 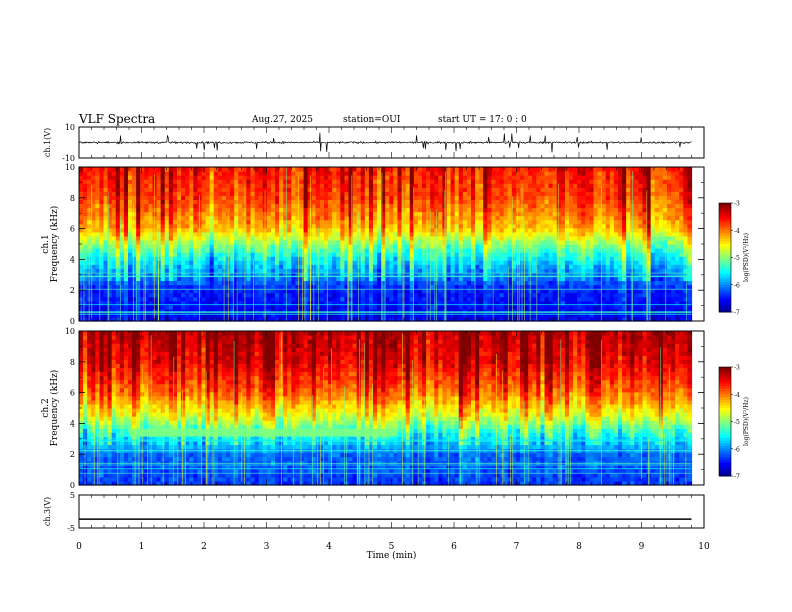 What do you see at coordinates (282, 120) in the screenshot?
I see `date-label: Aug.27, 2025` at bounding box center [282, 120].